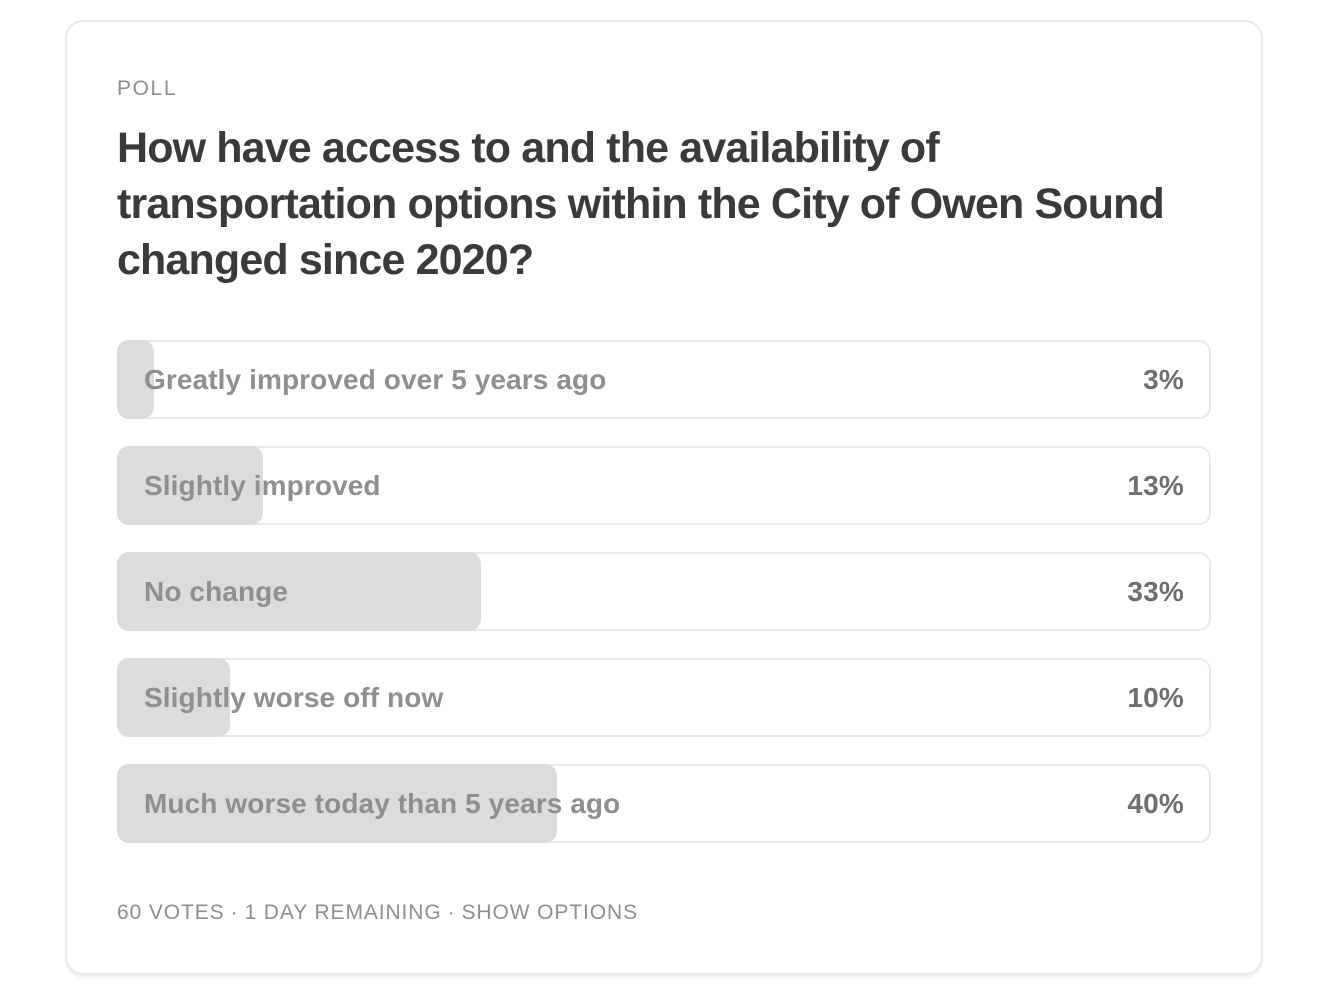 The width and height of the screenshot is (1322, 996). Describe the element at coordinates (549, 912) in the screenshot. I see `show-options-button: SHOW OPTIONS` at that location.